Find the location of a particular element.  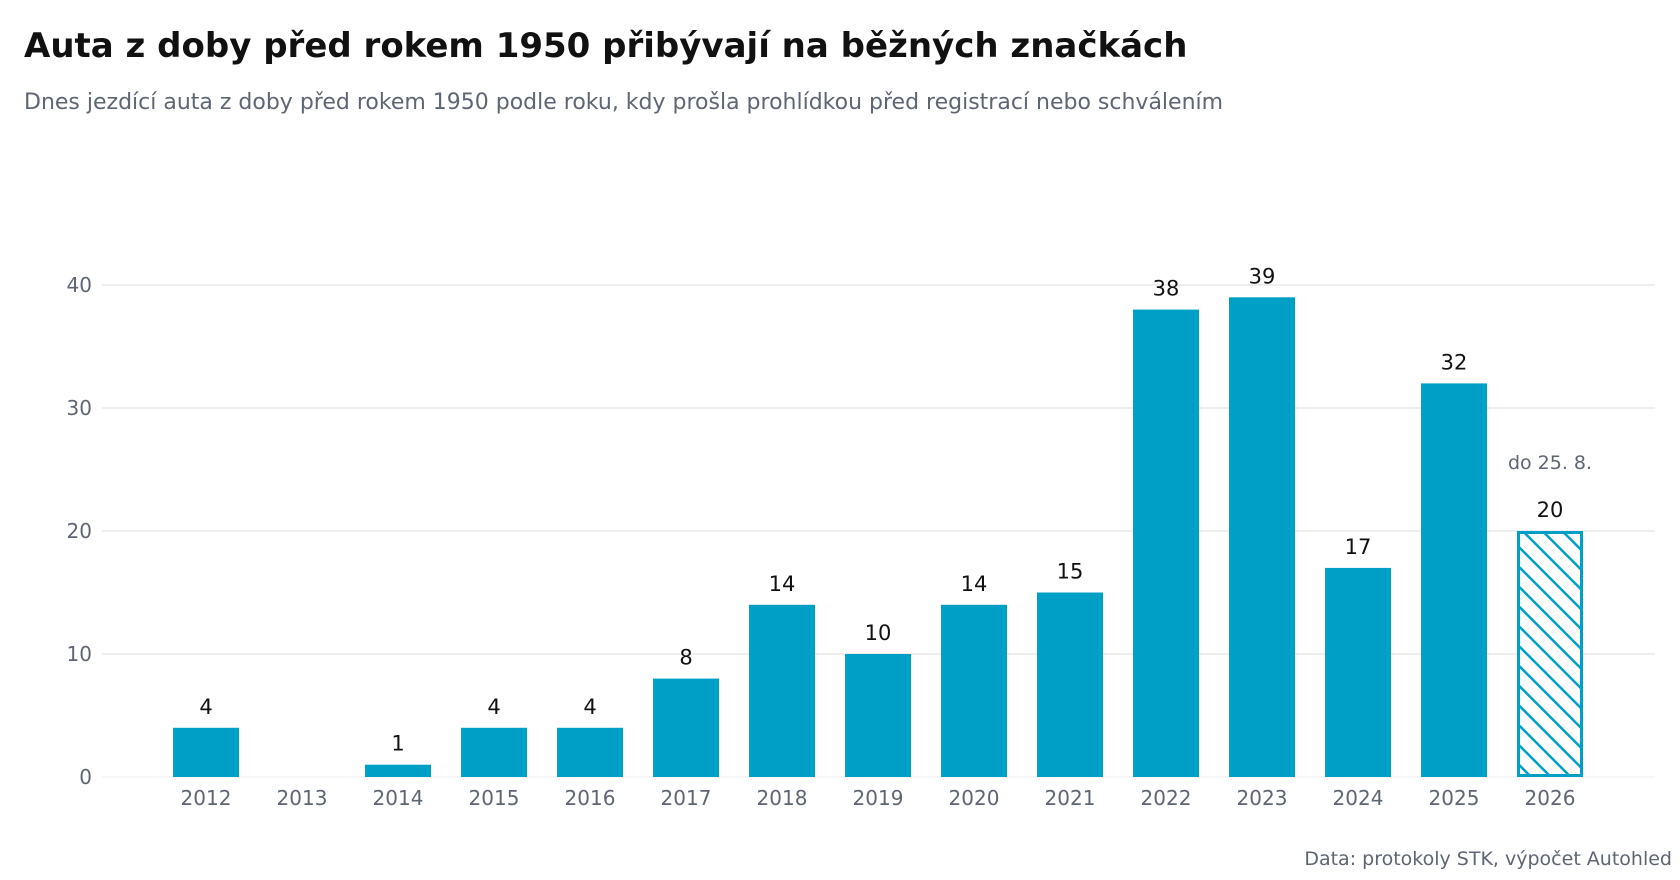

bar-2025 is located at coordinates (1454, 580).